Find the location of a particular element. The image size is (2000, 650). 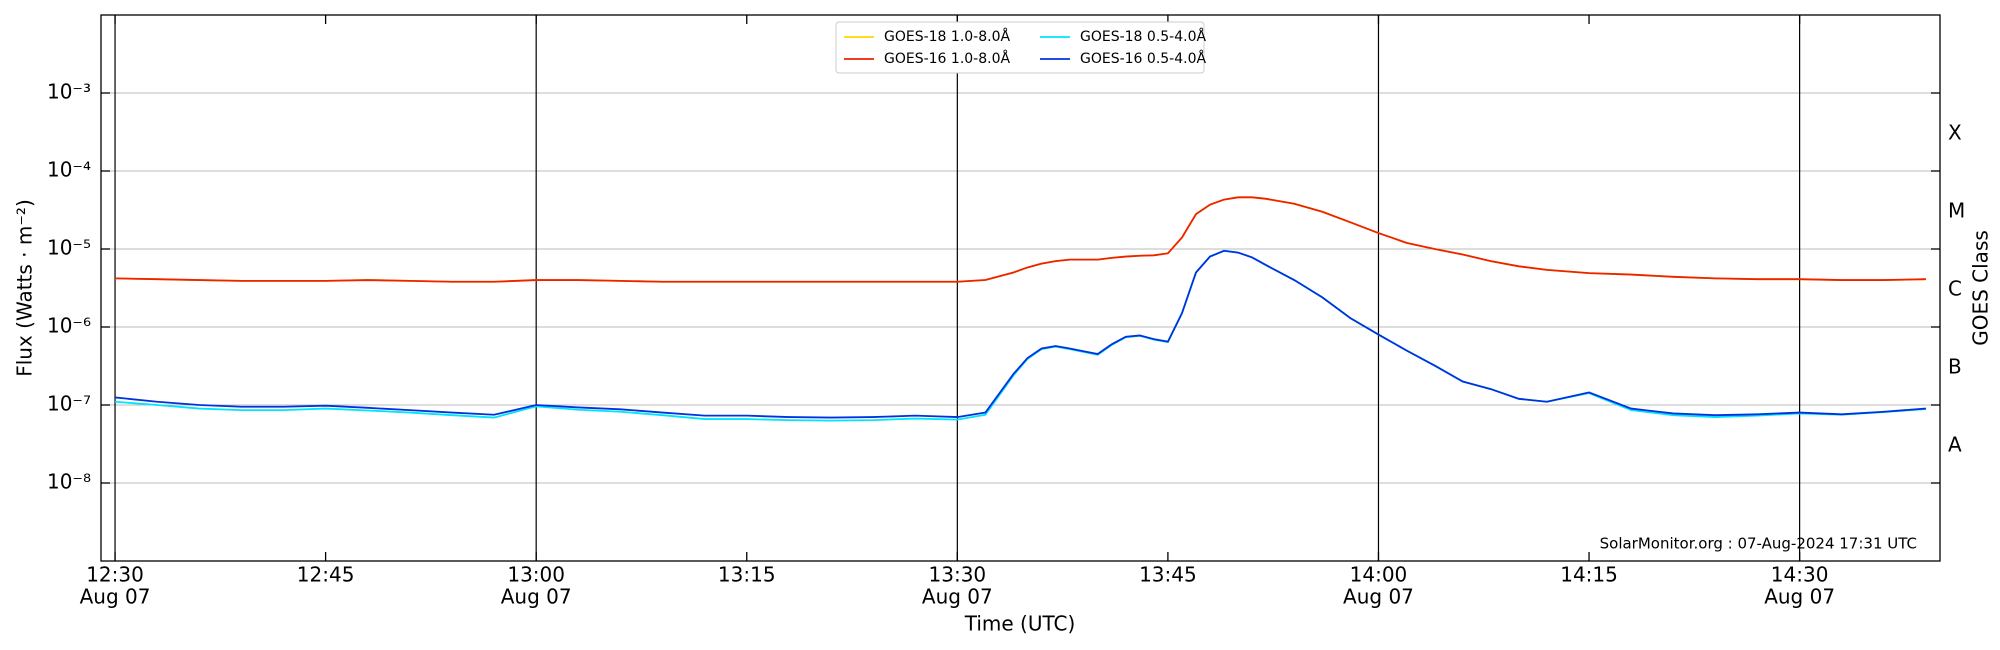

x-tick-label: 13:45 is located at coordinates (1168, 575).